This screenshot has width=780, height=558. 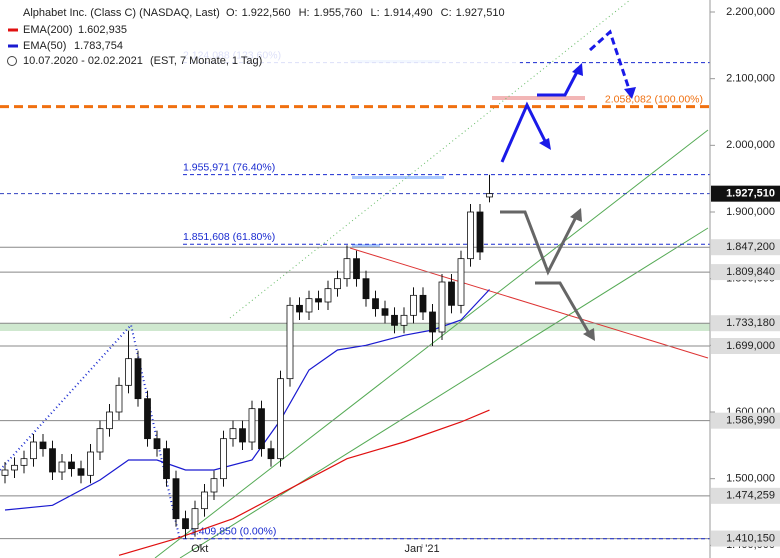 What do you see at coordinates (750, 272) in the screenshot?
I see `price-box-label: 1.809,840` at bounding box center [750, 272].